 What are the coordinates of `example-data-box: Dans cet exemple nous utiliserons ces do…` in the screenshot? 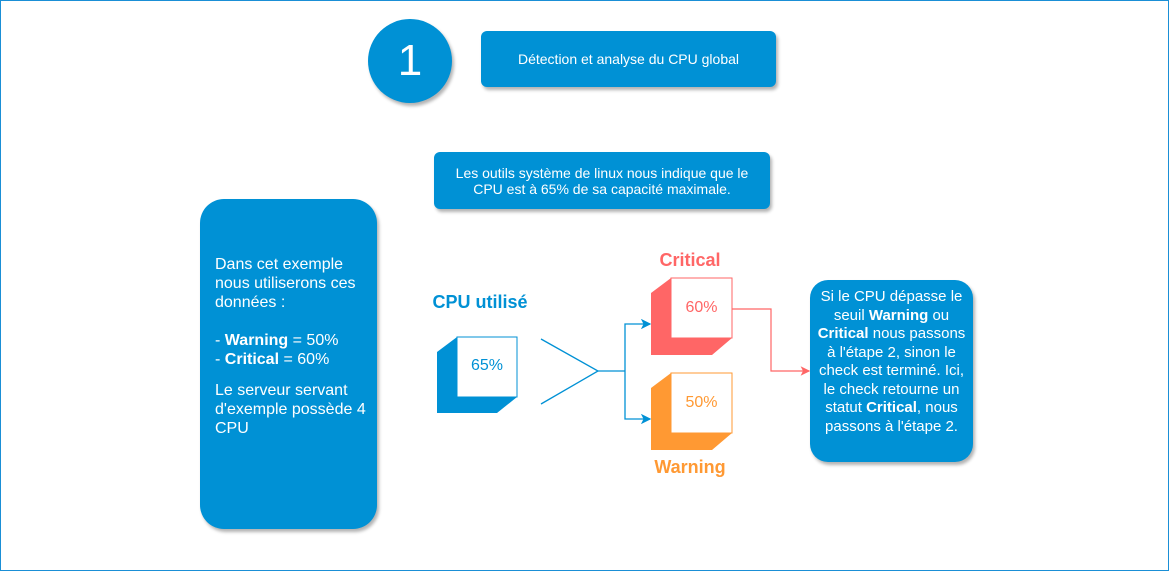 It's located at (288, 364).